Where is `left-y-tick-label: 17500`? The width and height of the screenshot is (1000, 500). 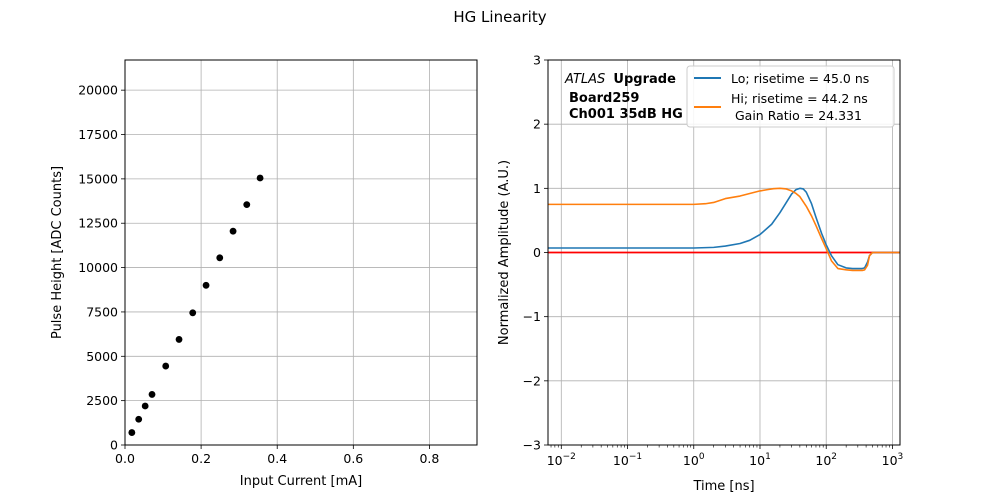
left-y-tick-label: 17500 is located at coordinates (98, 134).